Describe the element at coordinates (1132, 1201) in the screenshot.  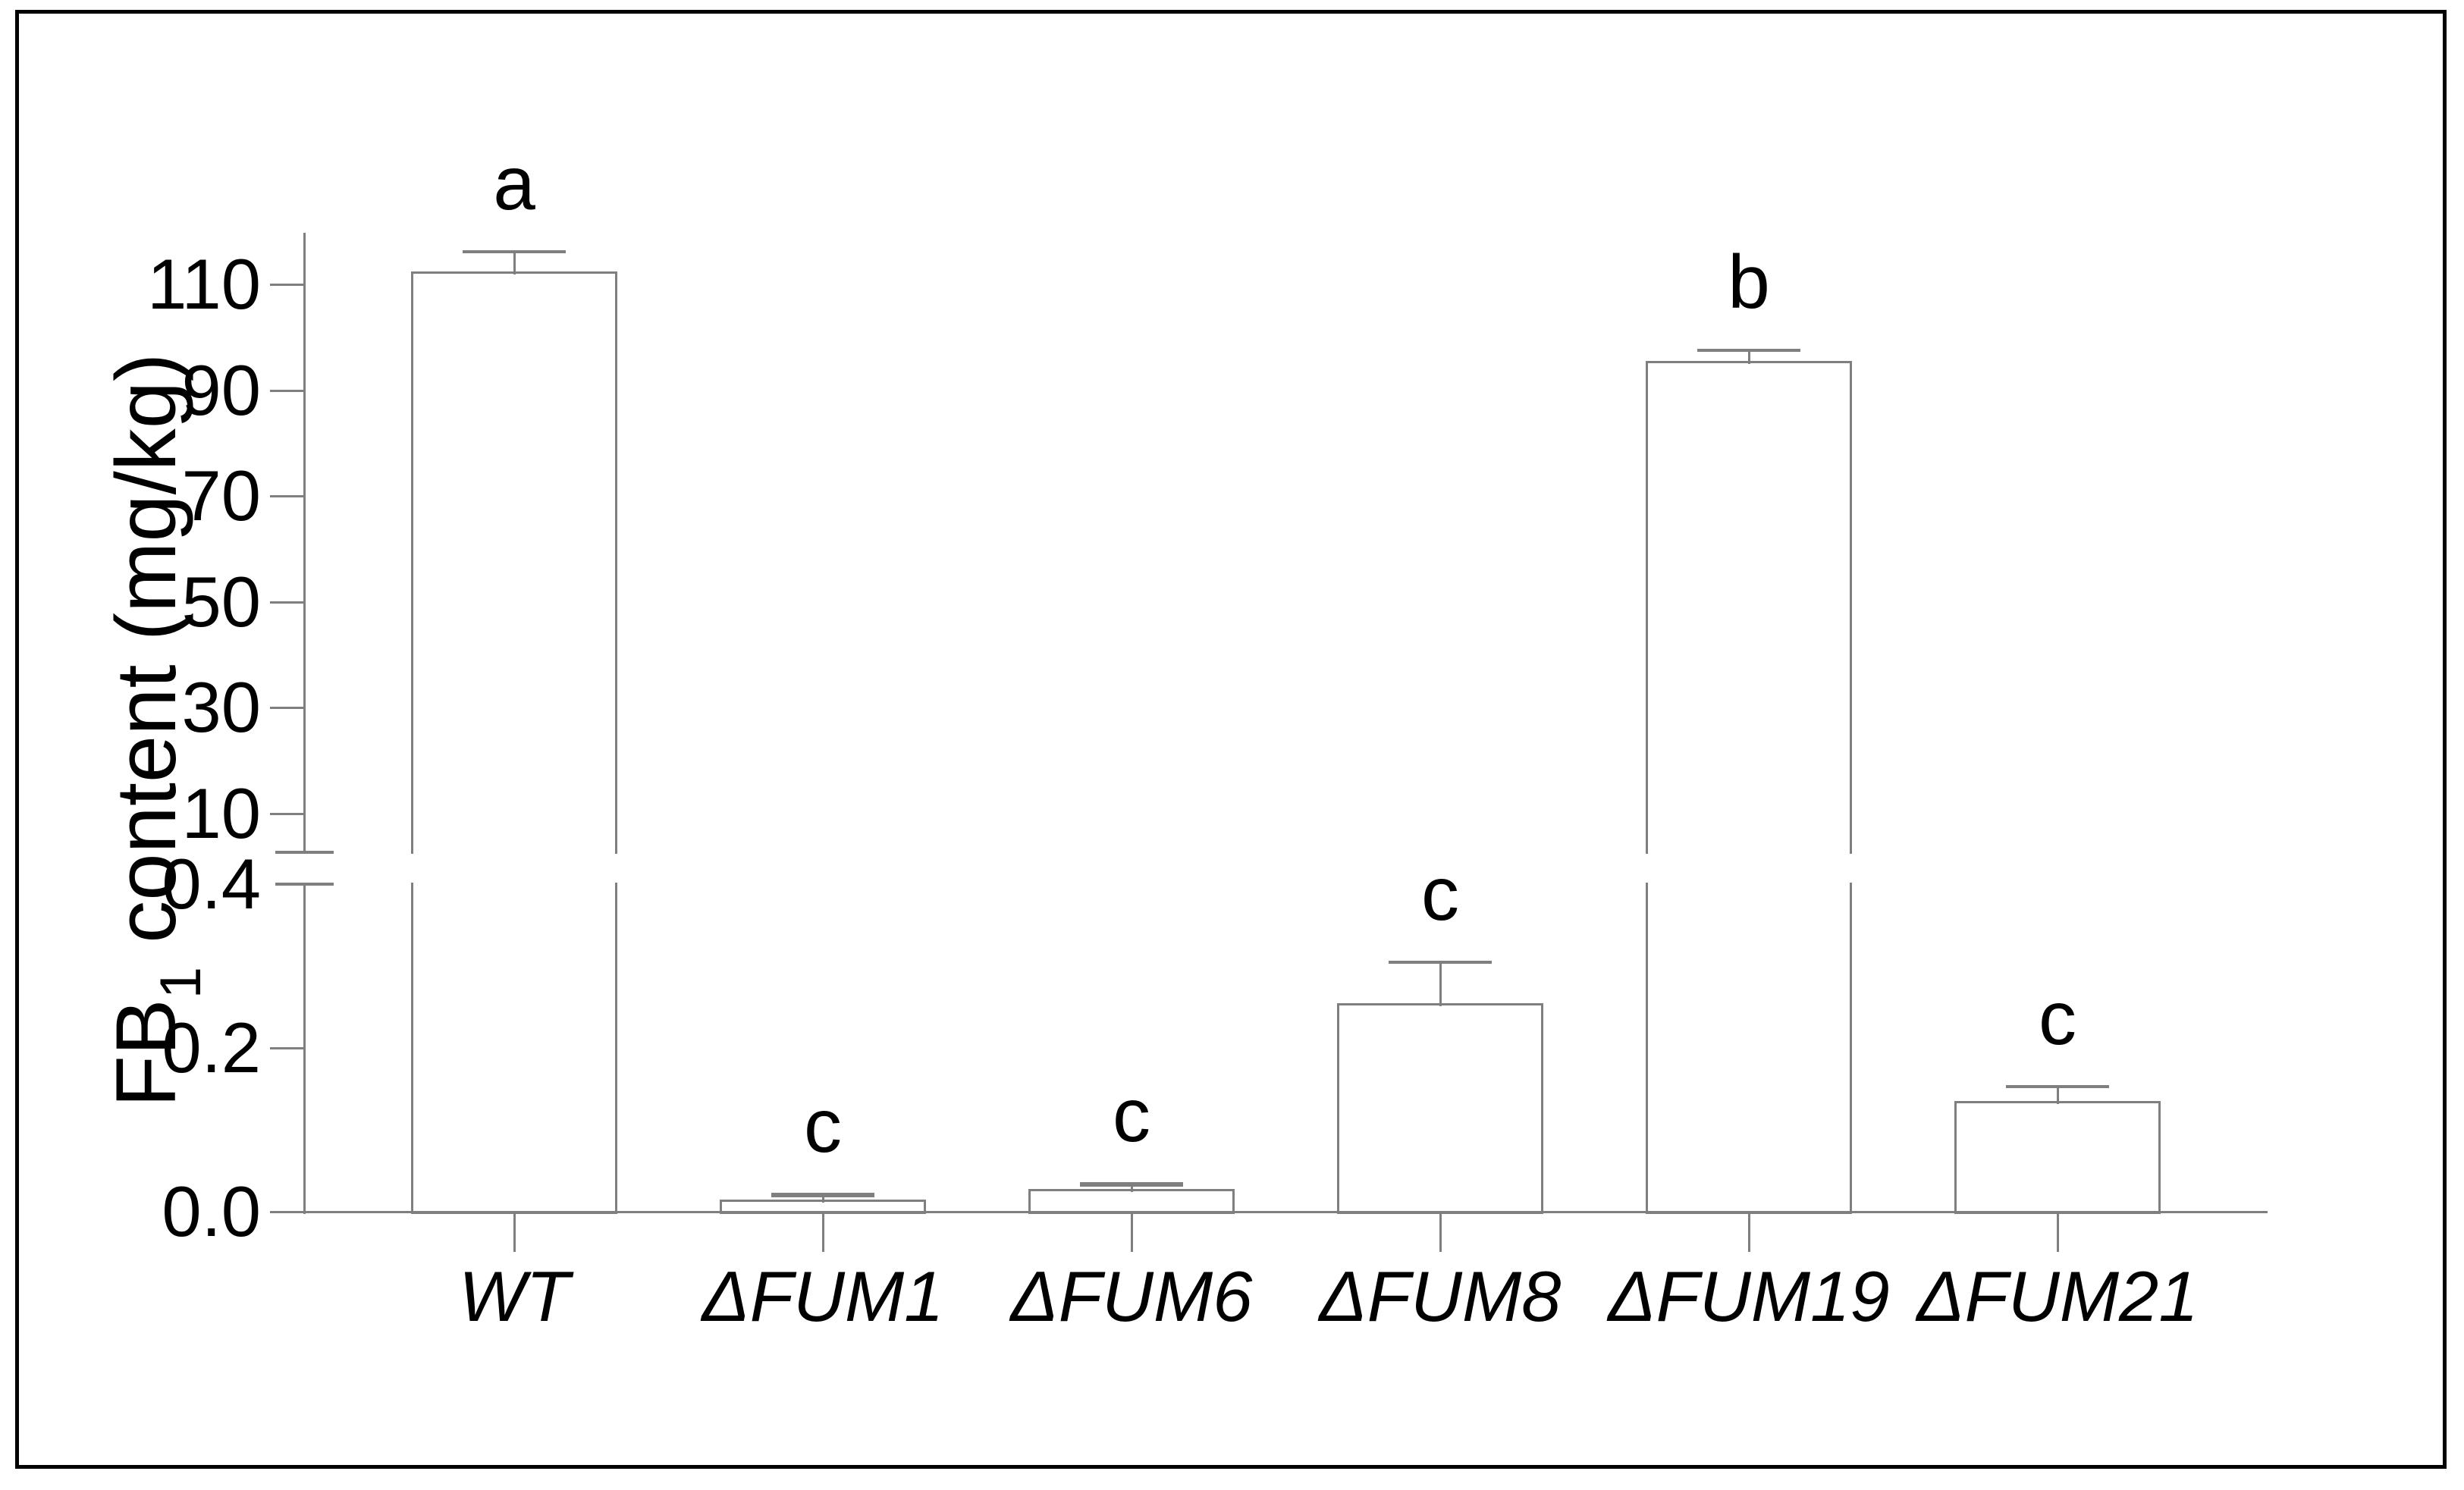
I see `bar-ΔFUM6` at that location.